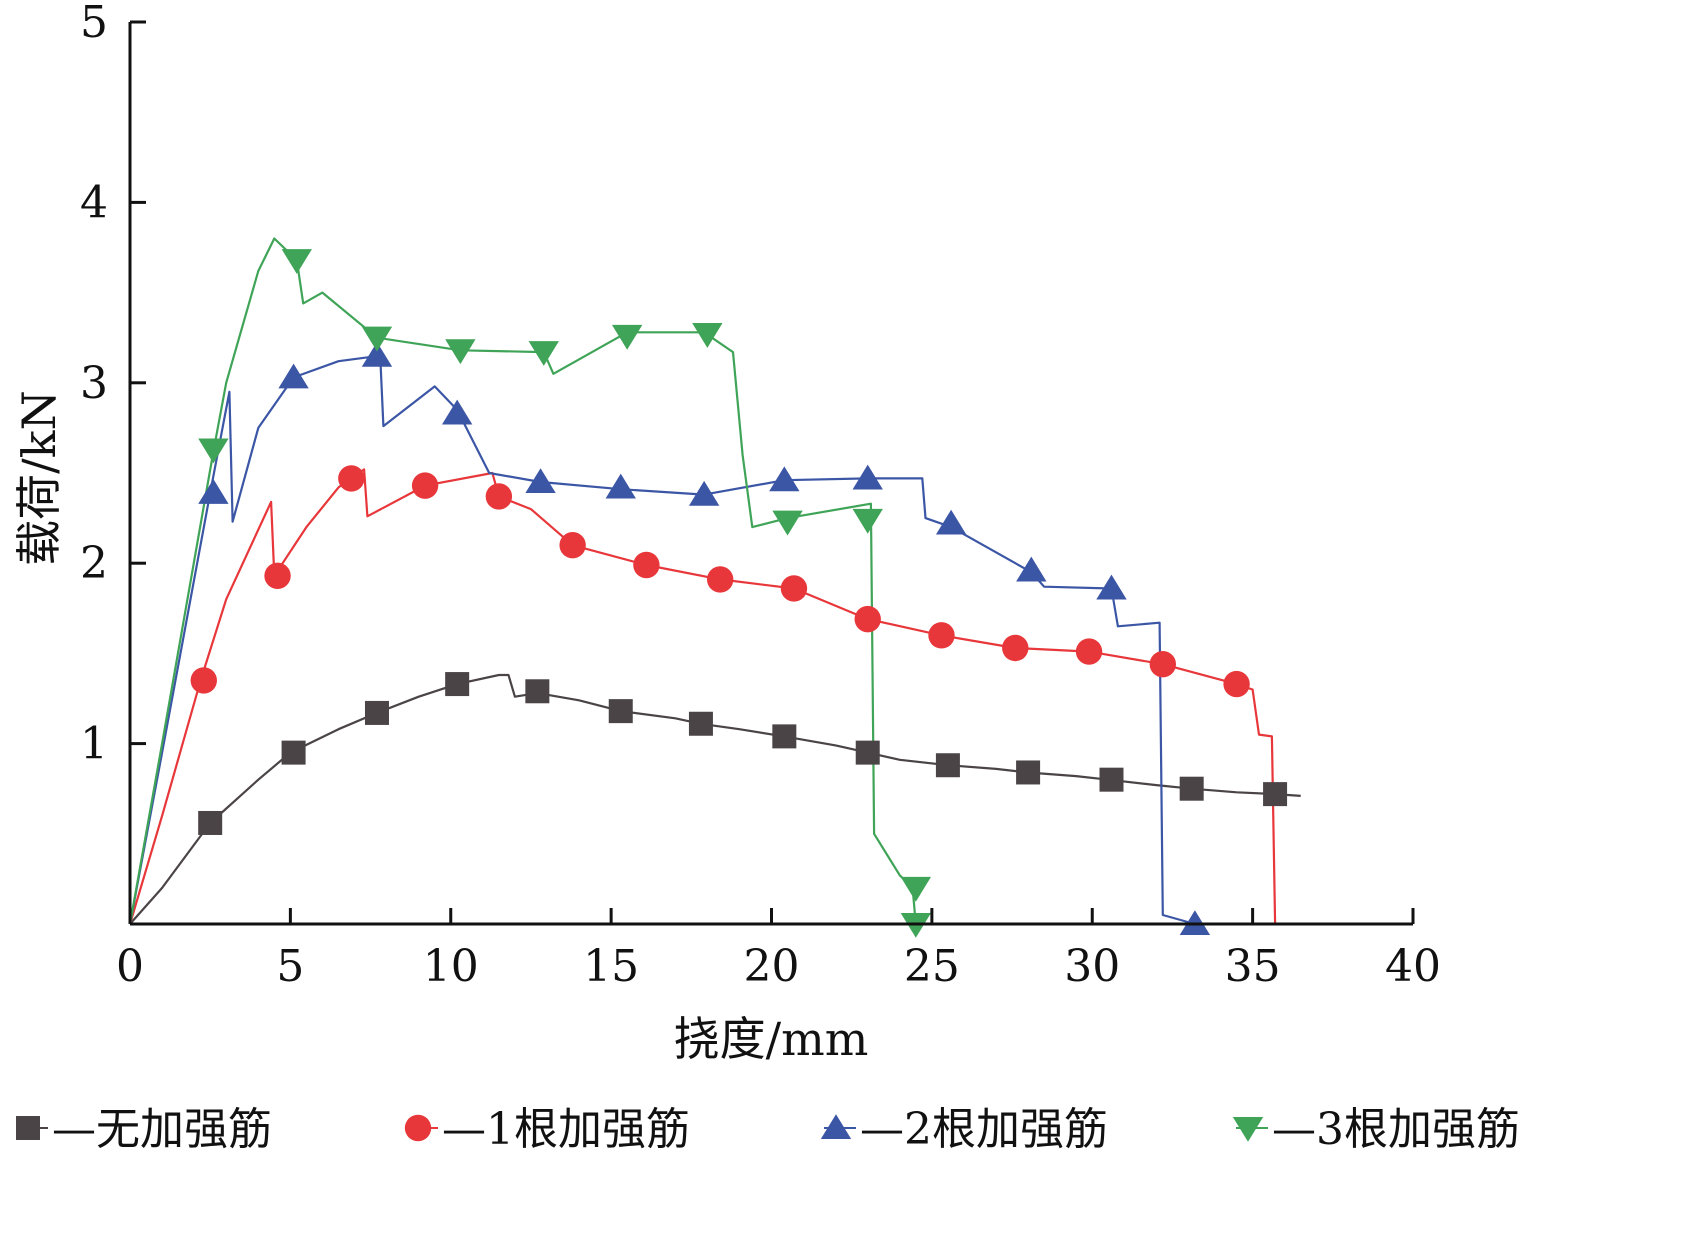 Image resolution: width=1698 pixels, height=1249 pixels. Describe the element at coordinates (1396, 1129) in the screenshot. I see `legend-label-4: —3根加强筋` at that location.